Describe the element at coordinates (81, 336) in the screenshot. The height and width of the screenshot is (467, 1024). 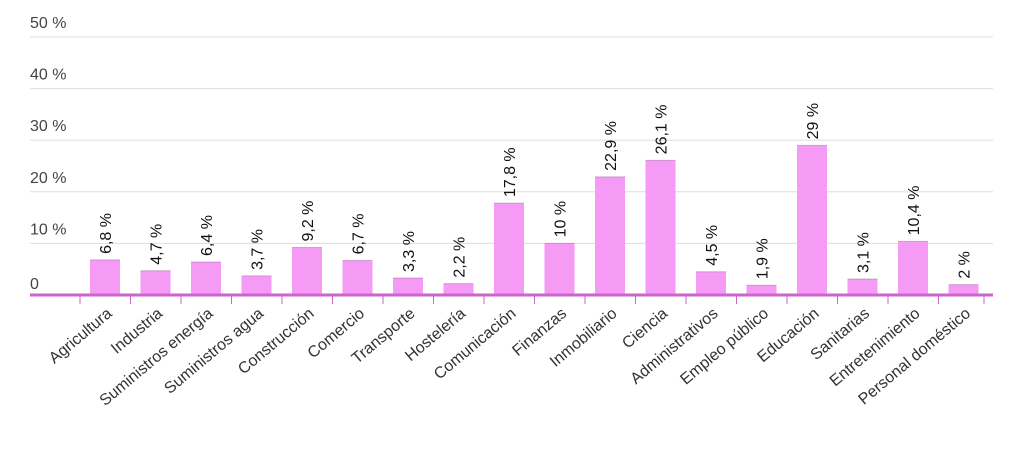
I see `x-tick-label: Agricultura` at that location.